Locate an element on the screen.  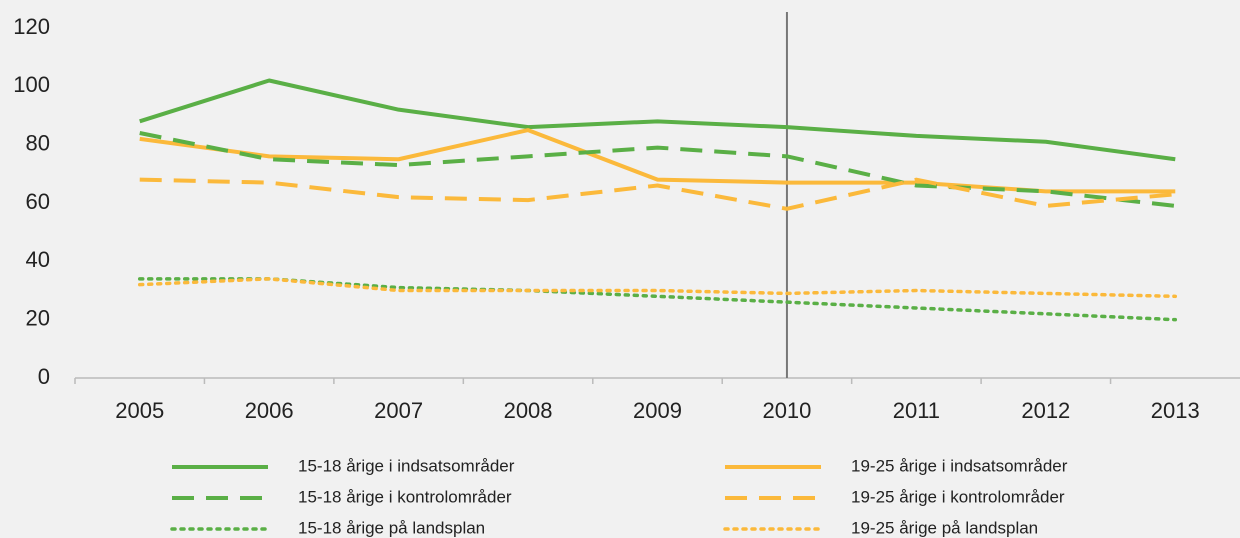
x-tick-label: 2011 is located at coordinates (916, 410).